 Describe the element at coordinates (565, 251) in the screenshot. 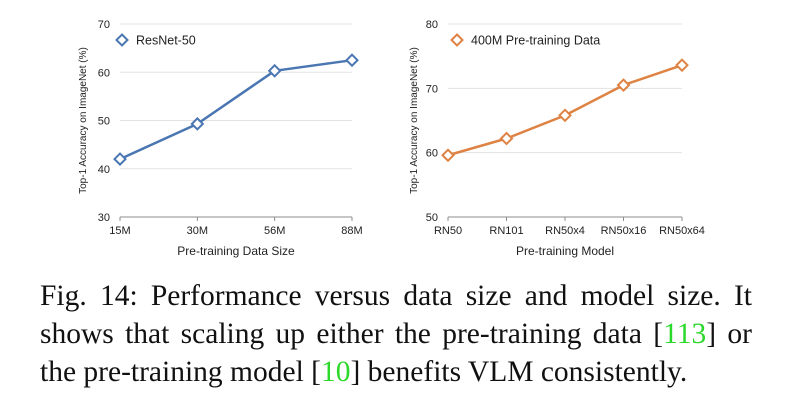

I see `x-axis-title: Pre-training Model` at that location.